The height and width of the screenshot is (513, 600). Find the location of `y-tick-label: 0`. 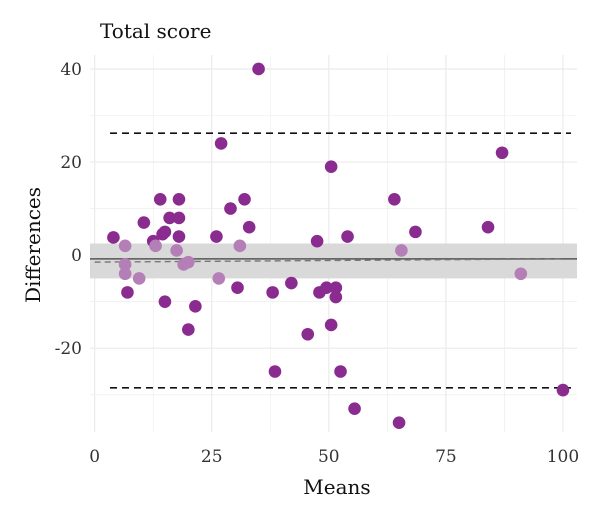

y-tick-label: 0 is located at coordinates (76, 256).